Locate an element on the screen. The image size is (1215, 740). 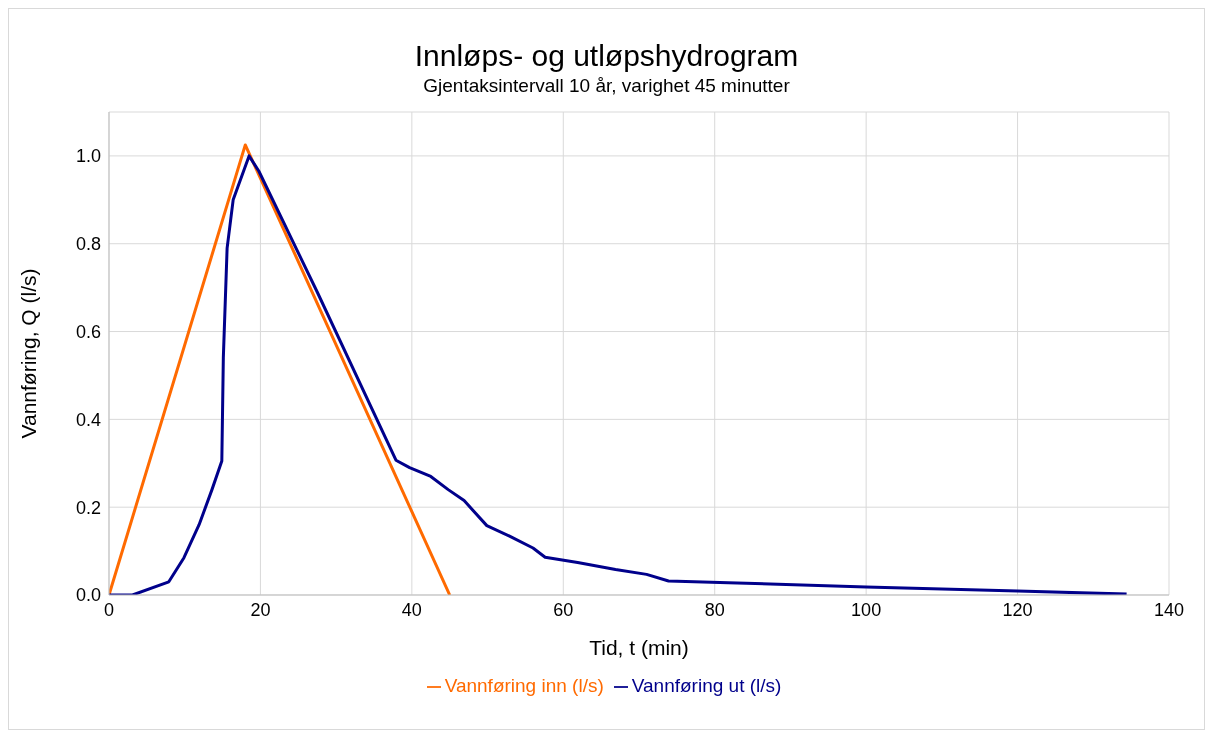
chart-title: Innløps- og utløpshydrogram is located at coordinates (606, 56).